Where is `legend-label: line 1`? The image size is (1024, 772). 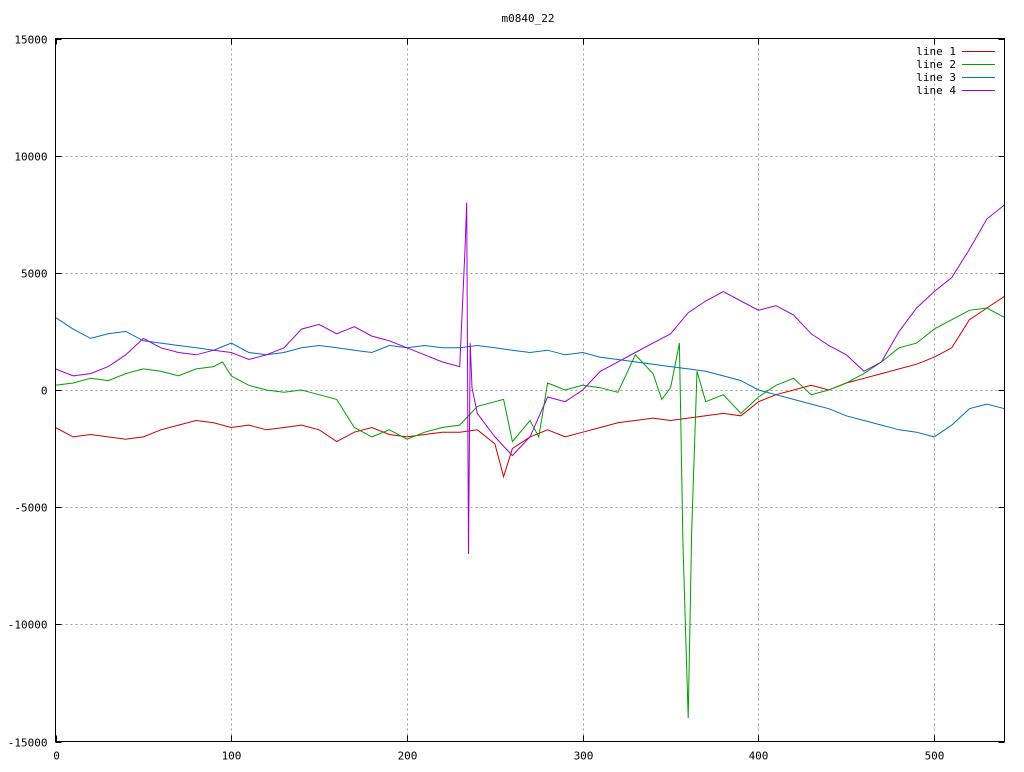 legend-label: line 1 is located at coordinates (936, 51).